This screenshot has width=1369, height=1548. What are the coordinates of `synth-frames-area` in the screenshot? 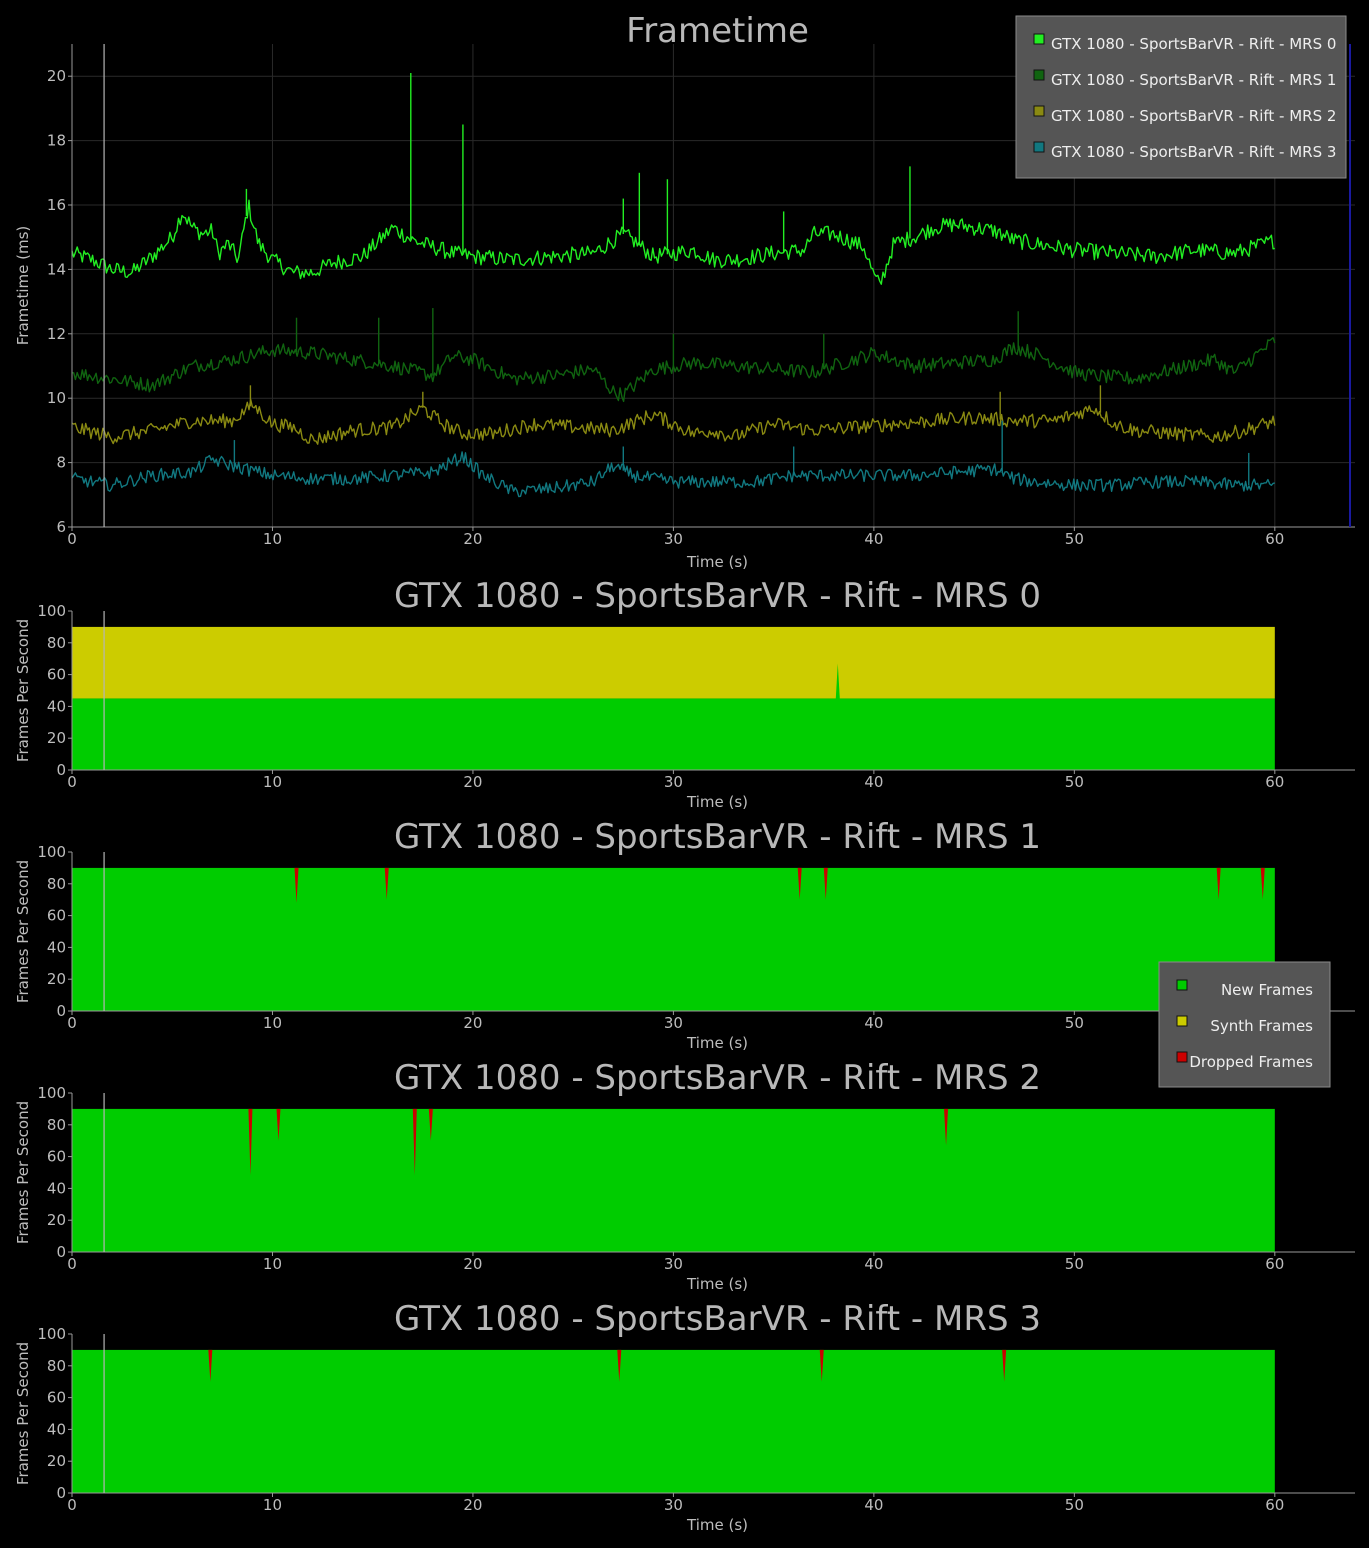 It's located at (673, 662).